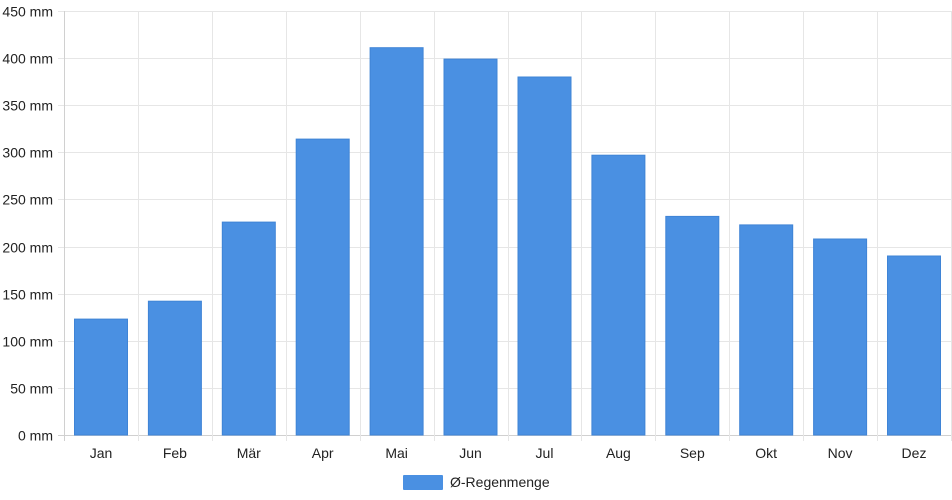 The image size is (952, 500). I want to click on bar-Feb, so click(174, 368).